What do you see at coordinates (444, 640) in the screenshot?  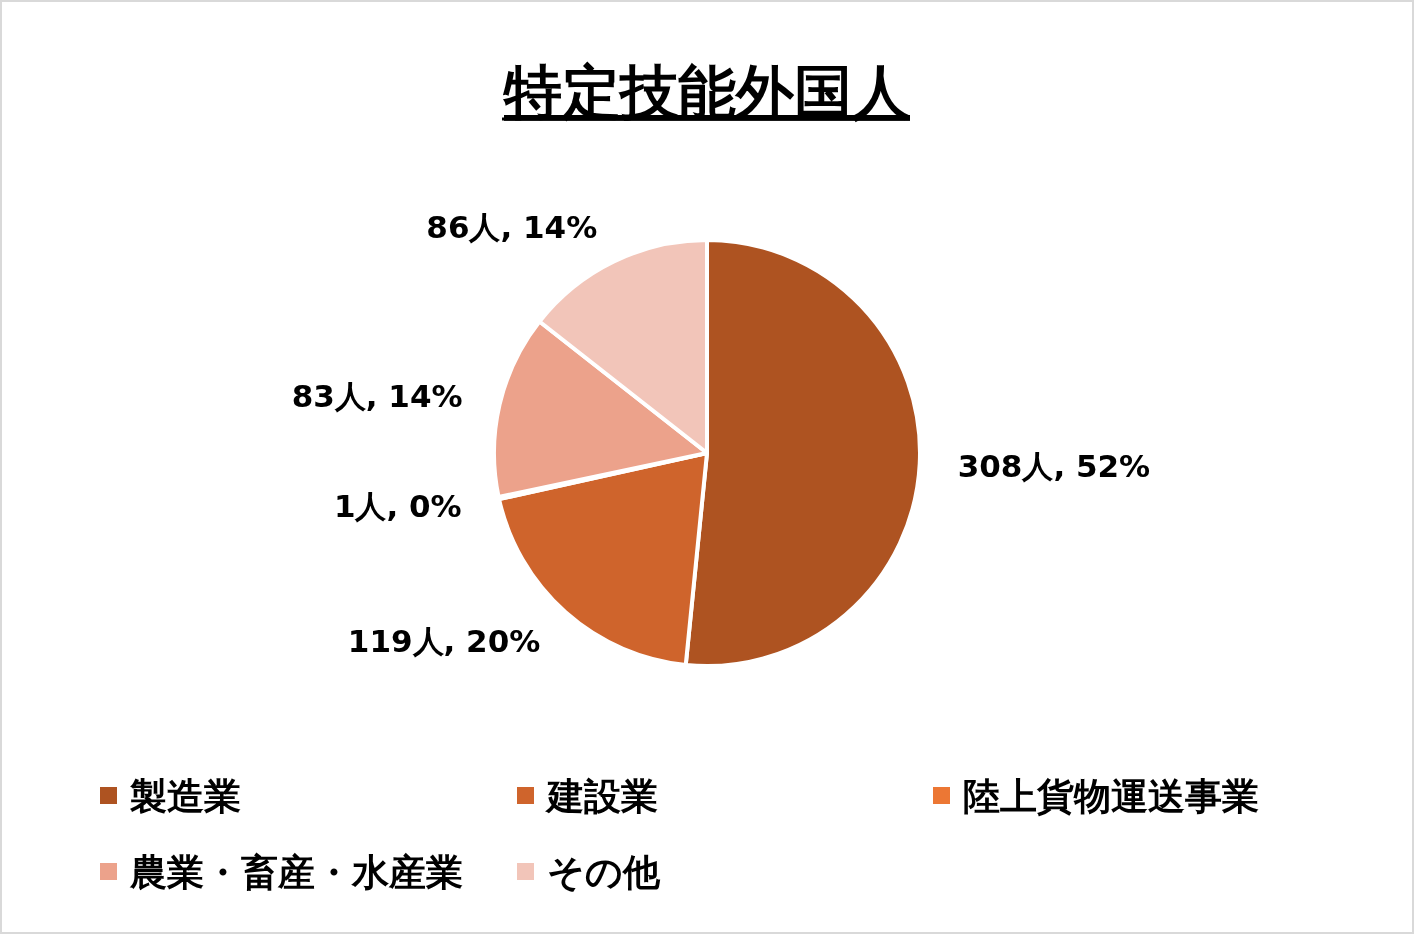 I see `data-label: 119人, 20%` at bounding box center [444, 640].